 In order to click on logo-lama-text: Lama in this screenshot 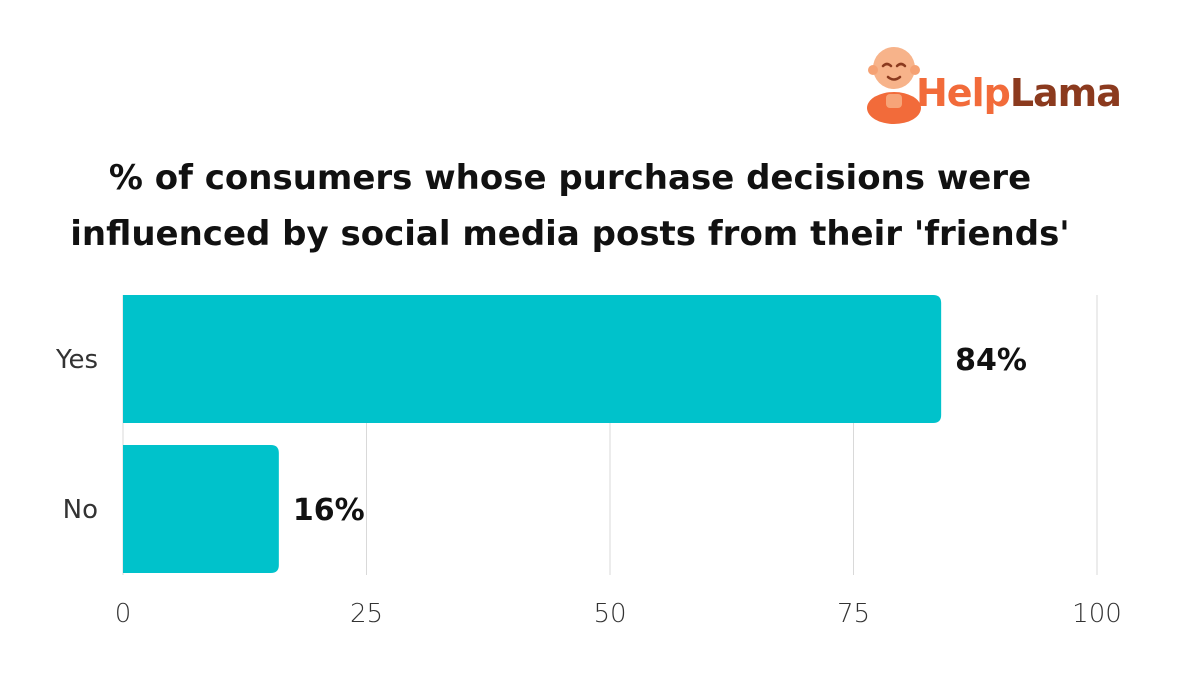, I will do `click(1065, 93)`.